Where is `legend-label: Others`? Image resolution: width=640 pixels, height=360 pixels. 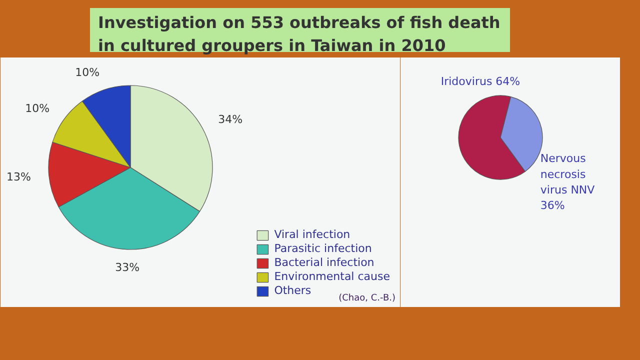 legend-label: Others is located at coordinates (293, 290).